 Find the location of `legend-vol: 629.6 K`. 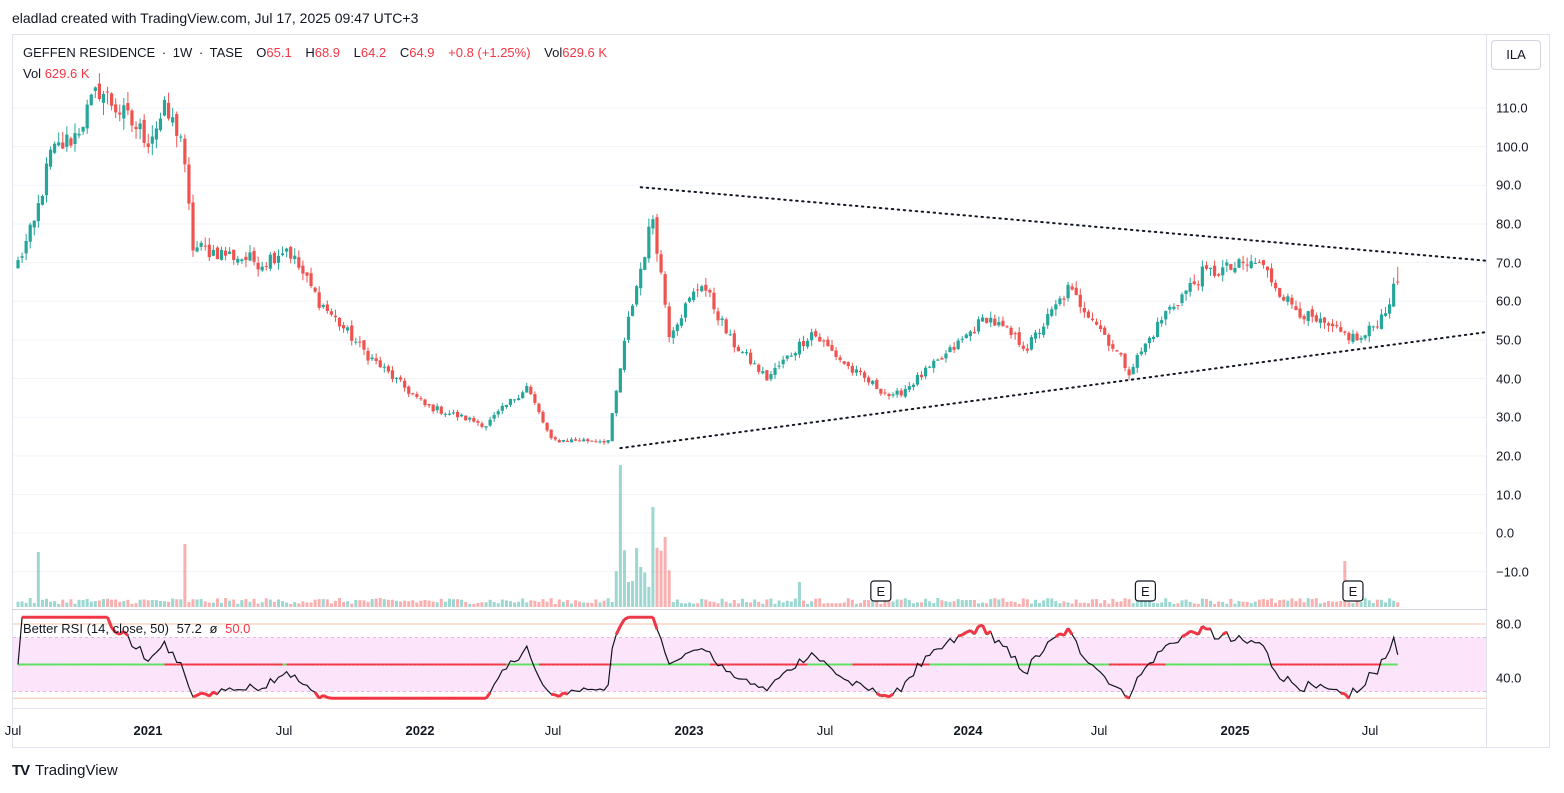

legend-vol: 629.6 K is located at coordinates (585, 52).